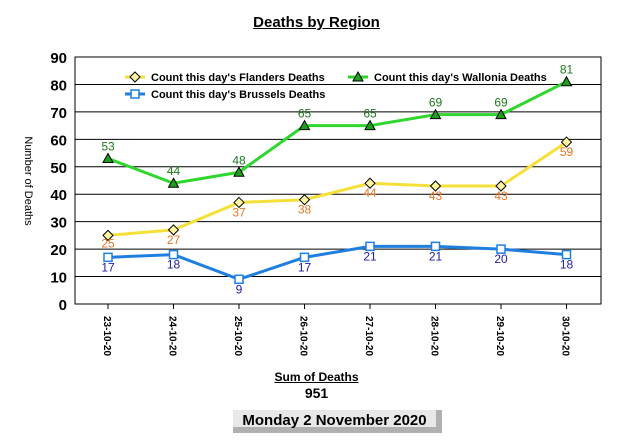  I want to click on data-label: 20, so click(501, 259).